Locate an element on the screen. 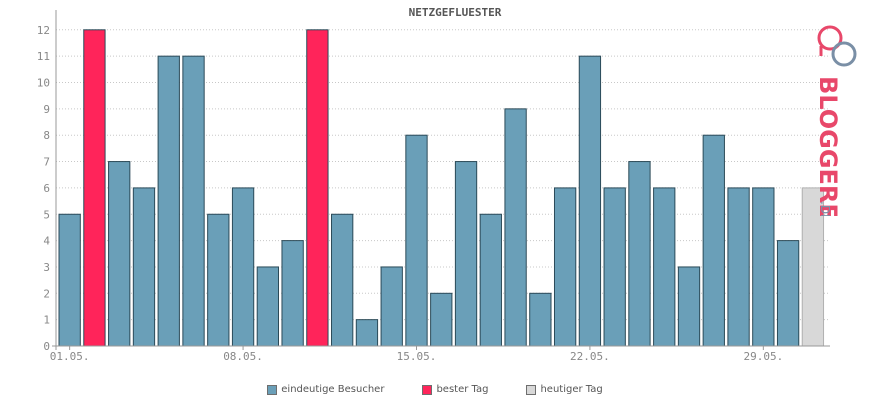 The image size is (870, 400). y-tick-label: 8 is located at coordinates (46, 135).